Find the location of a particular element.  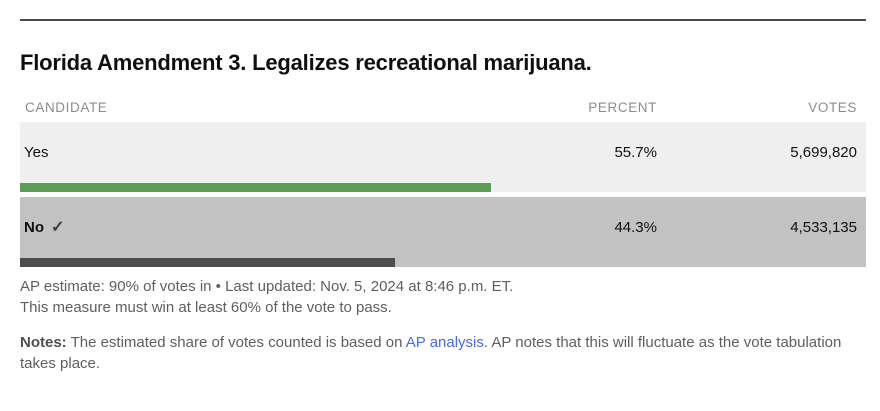

column-header-percent: PERCENT is located at coordinates (622, 107).